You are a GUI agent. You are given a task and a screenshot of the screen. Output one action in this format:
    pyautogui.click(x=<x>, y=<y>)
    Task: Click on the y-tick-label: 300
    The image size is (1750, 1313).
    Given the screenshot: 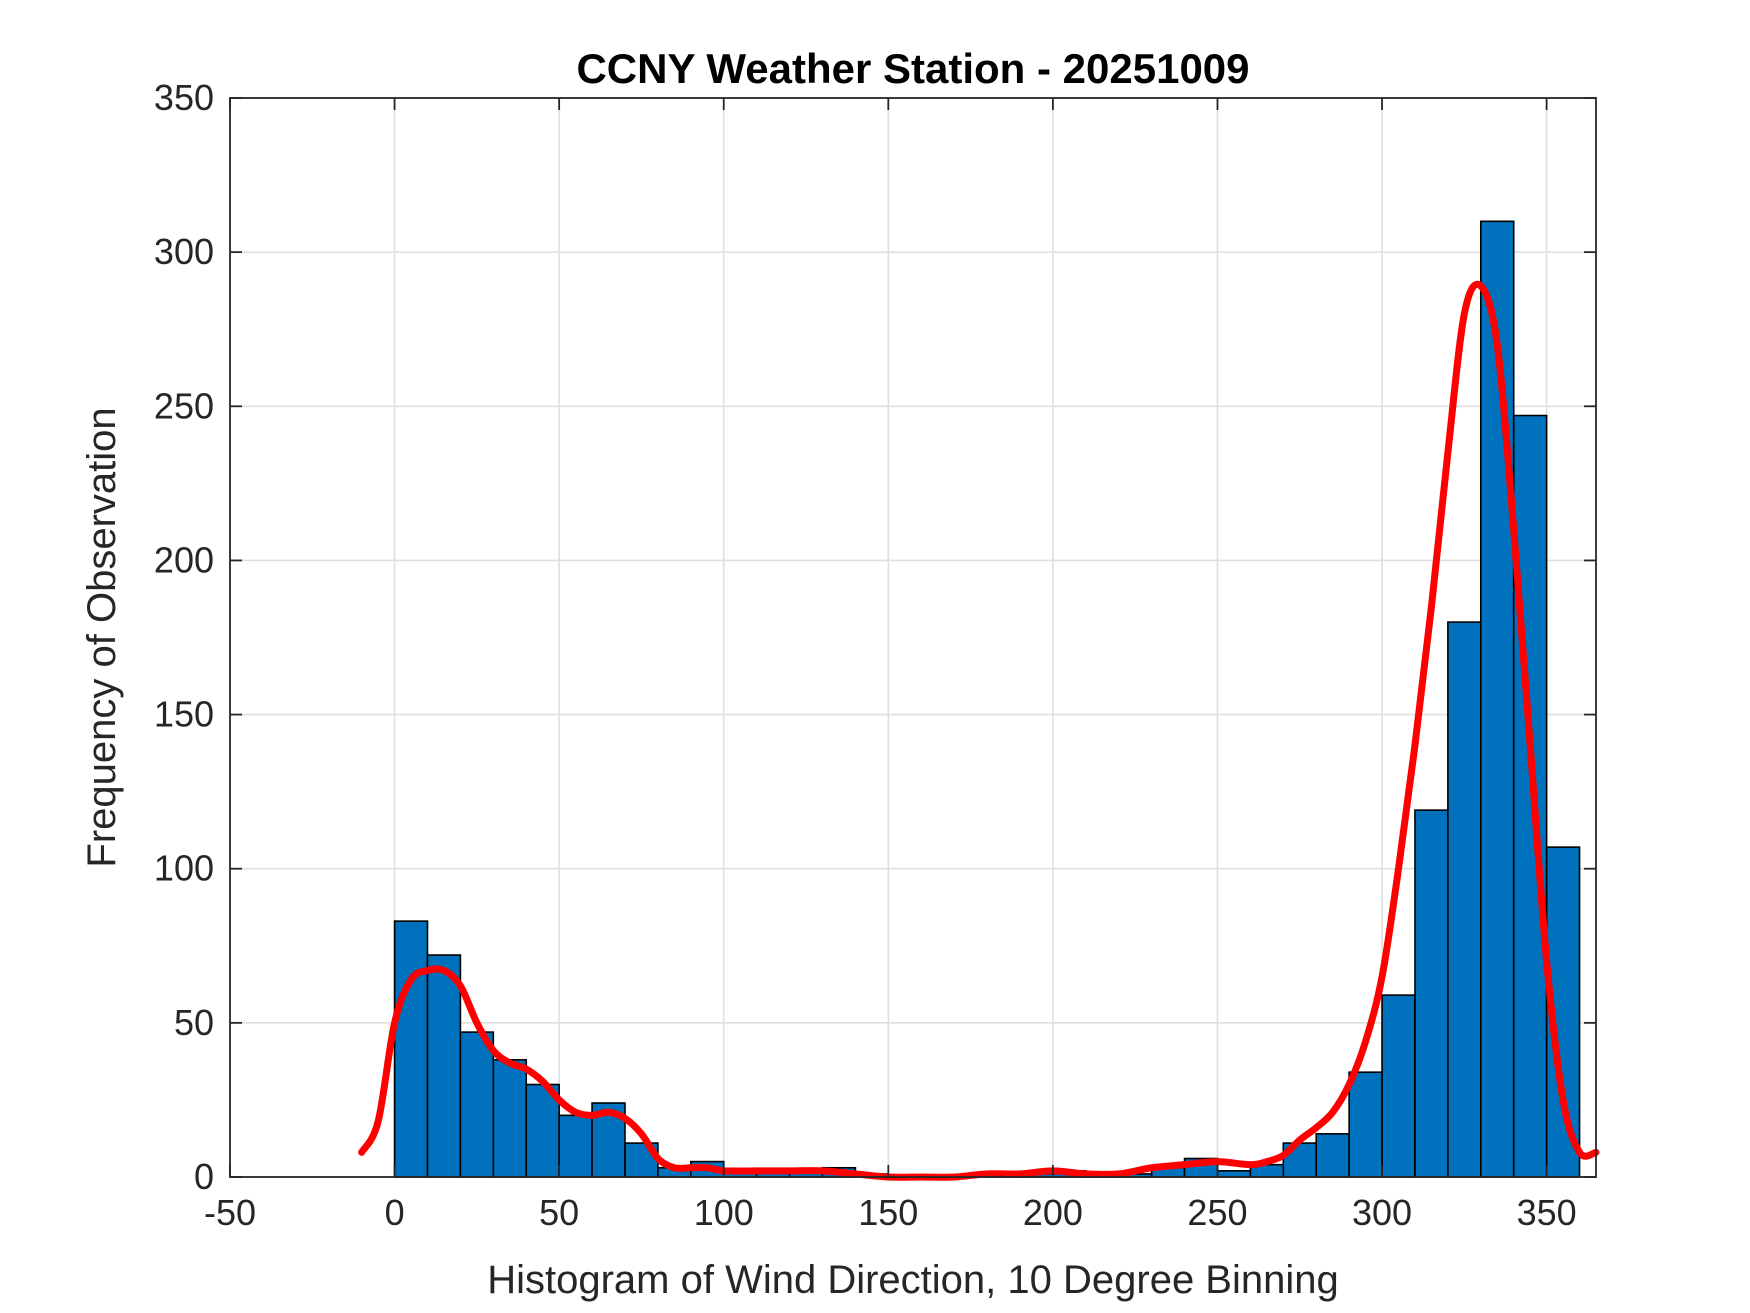 What is the action you would take?
    pyautogui.click(x=184, y=251)
    